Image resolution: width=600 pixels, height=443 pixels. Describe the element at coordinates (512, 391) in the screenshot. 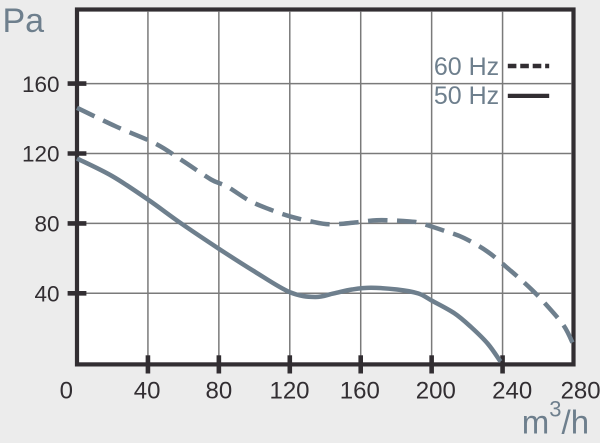

I see `svg-text: 240` at that location.